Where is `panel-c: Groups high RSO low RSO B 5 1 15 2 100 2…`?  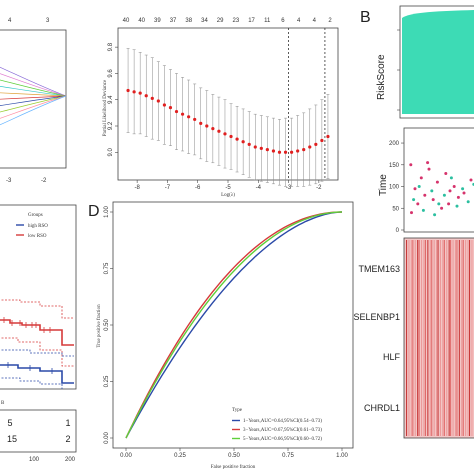 panel-c: Groups high RSO low RSO B 5 1 15 2 100 2… is located at coordinates (38, 333).